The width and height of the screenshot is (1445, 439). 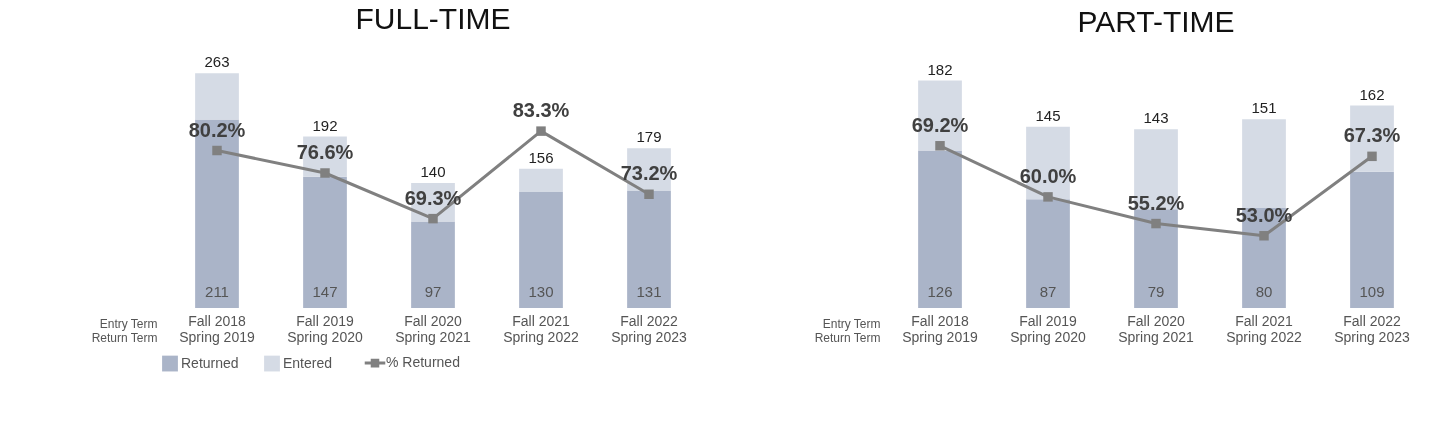 What do you see at coordinates (325, 291) in the screenshot?
I see `data-label: 147` at bounding box center [325, 291].